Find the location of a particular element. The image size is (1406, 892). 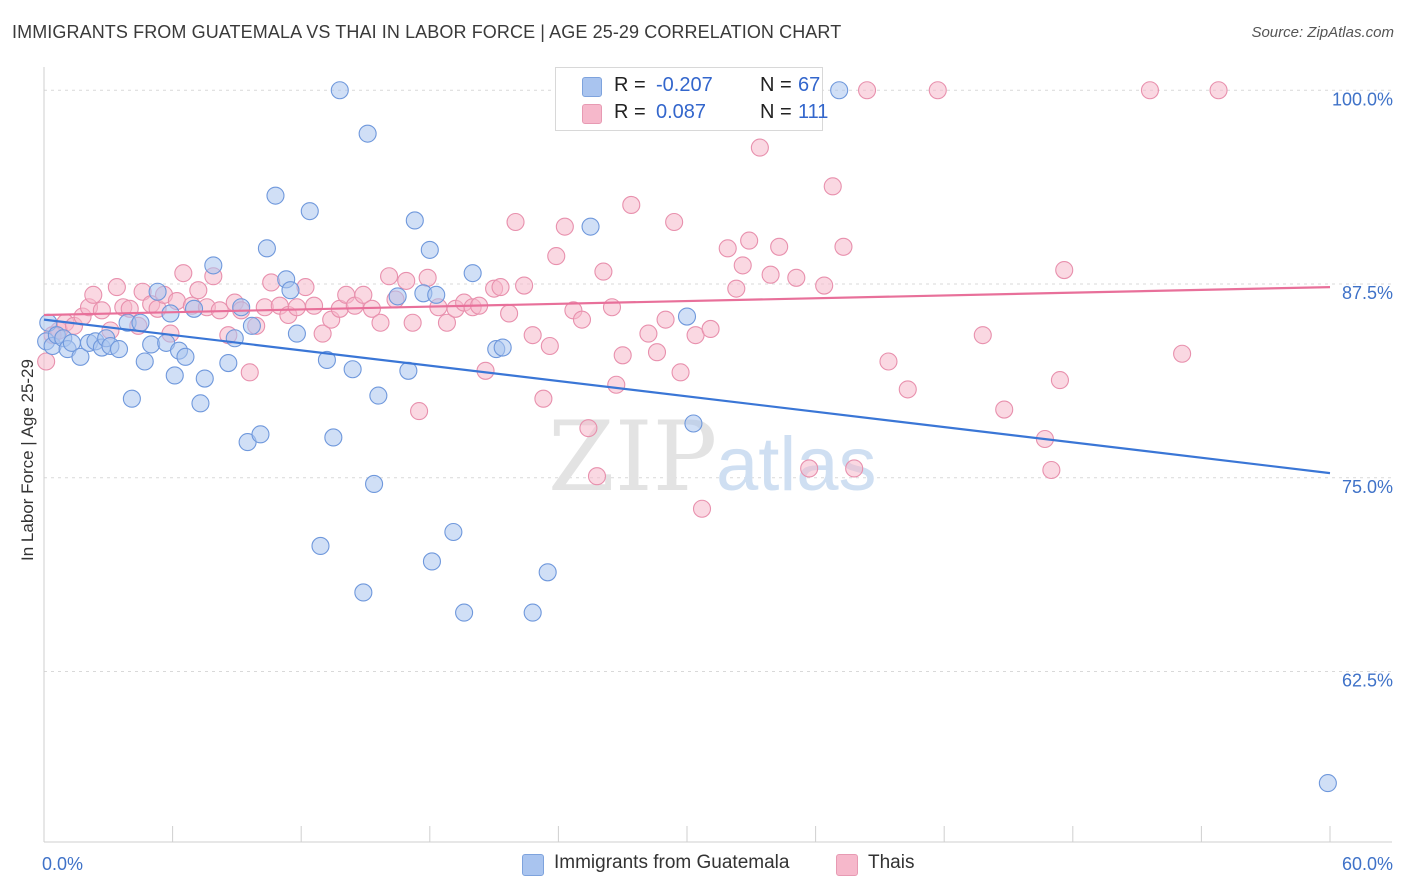

y-tick-label: 75.0% is located at coordinates (1367, 487).